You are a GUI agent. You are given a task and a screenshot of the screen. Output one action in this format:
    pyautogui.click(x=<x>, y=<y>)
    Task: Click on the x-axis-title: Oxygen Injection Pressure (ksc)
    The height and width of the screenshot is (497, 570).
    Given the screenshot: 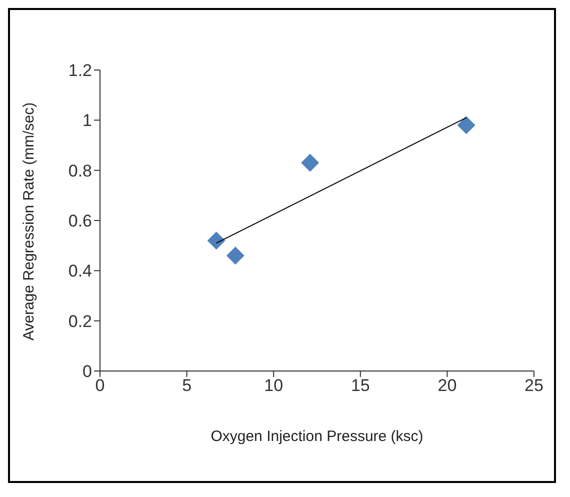 What is the action you would take?
    pyautogui.click(x=317, y=436)
    